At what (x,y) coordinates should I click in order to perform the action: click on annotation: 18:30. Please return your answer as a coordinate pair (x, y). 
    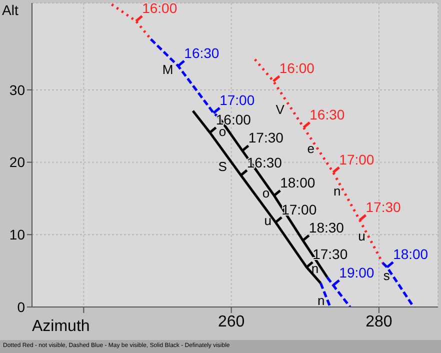
    Looking at the image, I should click on (326, 227).